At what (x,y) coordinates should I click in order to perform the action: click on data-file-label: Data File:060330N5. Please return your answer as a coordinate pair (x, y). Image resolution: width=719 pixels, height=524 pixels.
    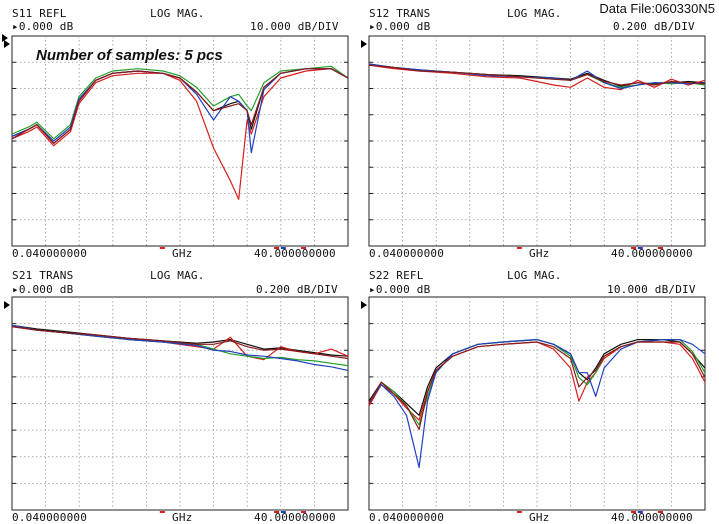
    Looking at the image, I should click on (657, 8).